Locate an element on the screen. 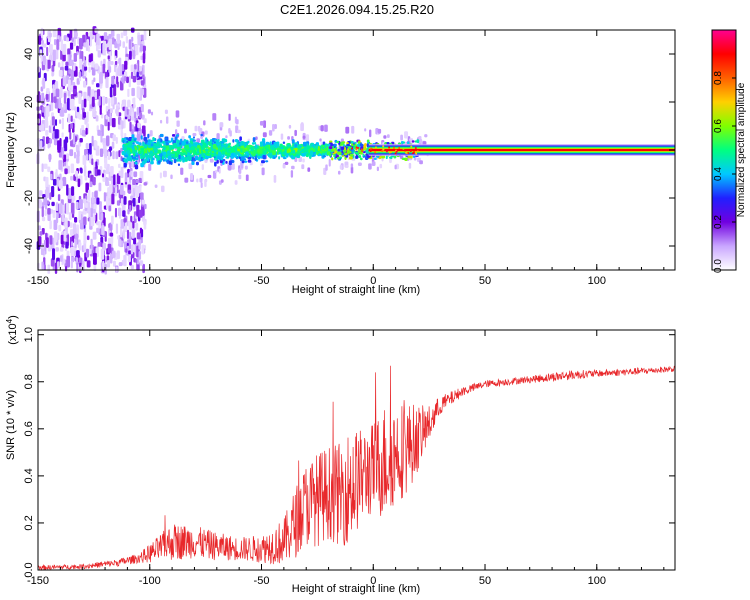 Image resolution: width=750 pixels, height=600 pixels. snr-ytick-label: 0.2 is located at coordinates (29, 522).